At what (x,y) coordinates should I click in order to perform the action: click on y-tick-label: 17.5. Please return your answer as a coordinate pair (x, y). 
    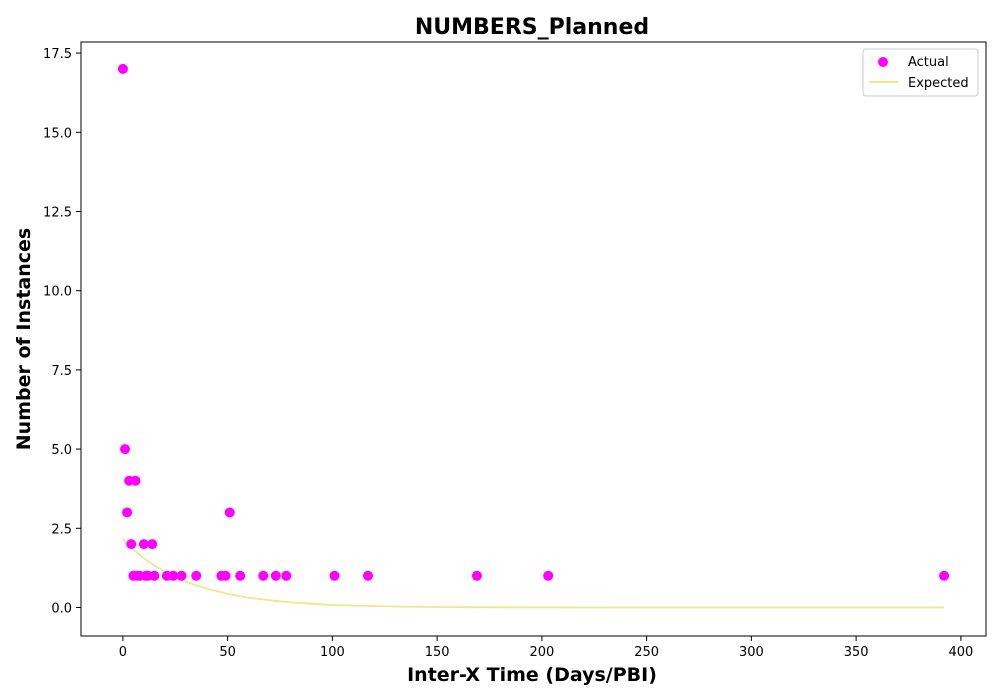
    Looking at the image, I should click on (57, 54).